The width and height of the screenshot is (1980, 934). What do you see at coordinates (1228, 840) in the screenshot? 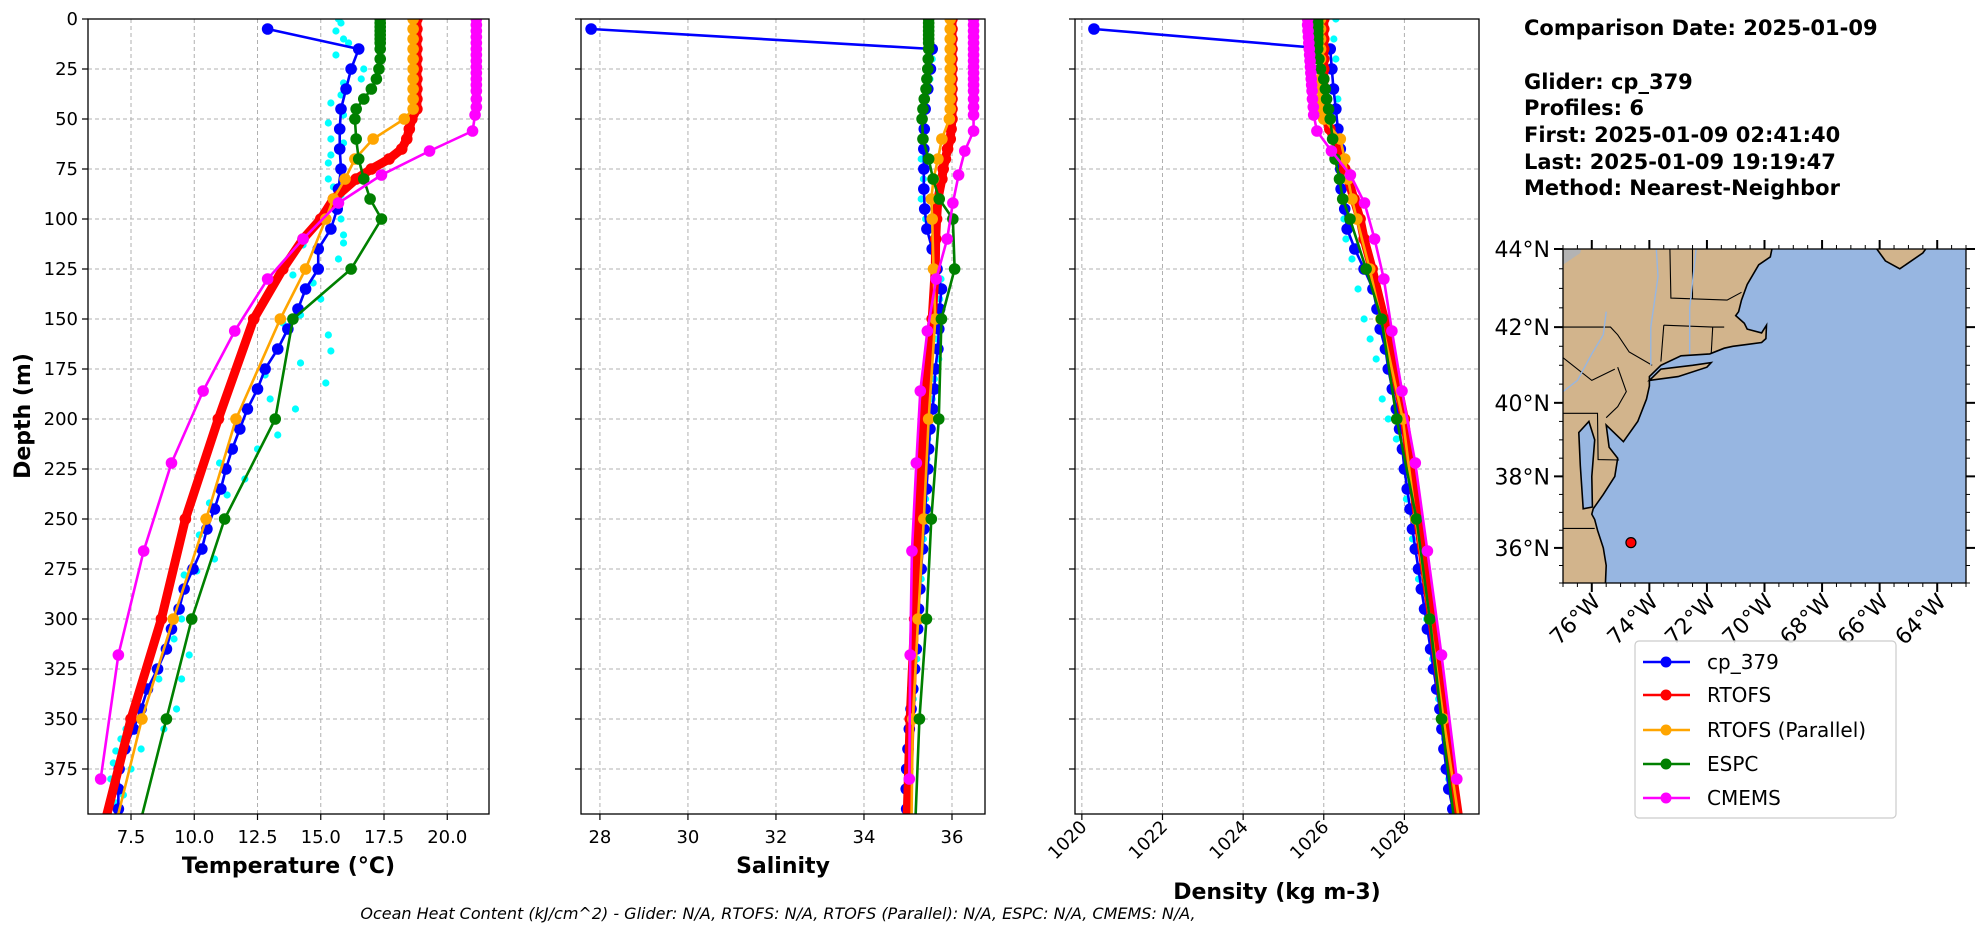
I see `x-tick-label: 1024` at bounding box center [1228, 840].